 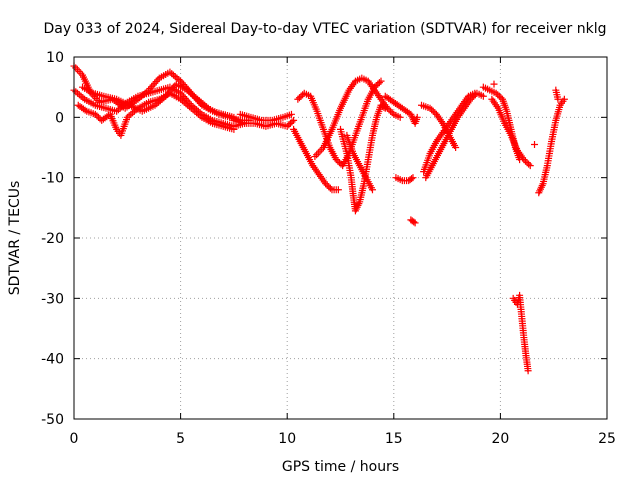 What do you see at coordinates (500, 439) in the screenshot?
I see `x-tick-label: 20` at bounding box center [500, 439].